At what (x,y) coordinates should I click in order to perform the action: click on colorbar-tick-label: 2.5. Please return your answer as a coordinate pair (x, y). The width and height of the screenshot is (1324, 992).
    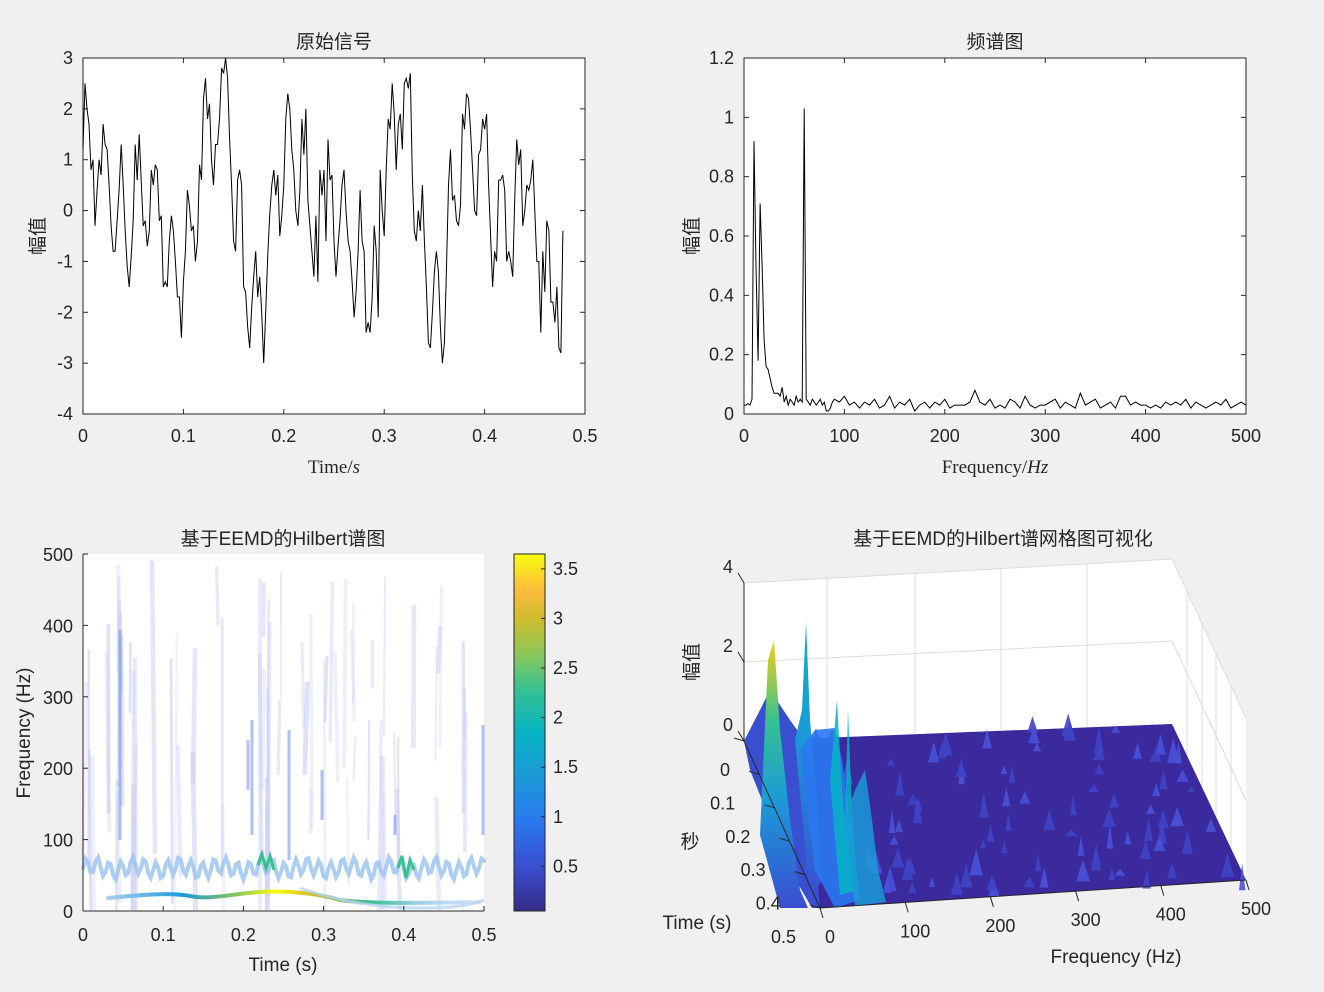
    Looking at the image, I should click on (565, 668).